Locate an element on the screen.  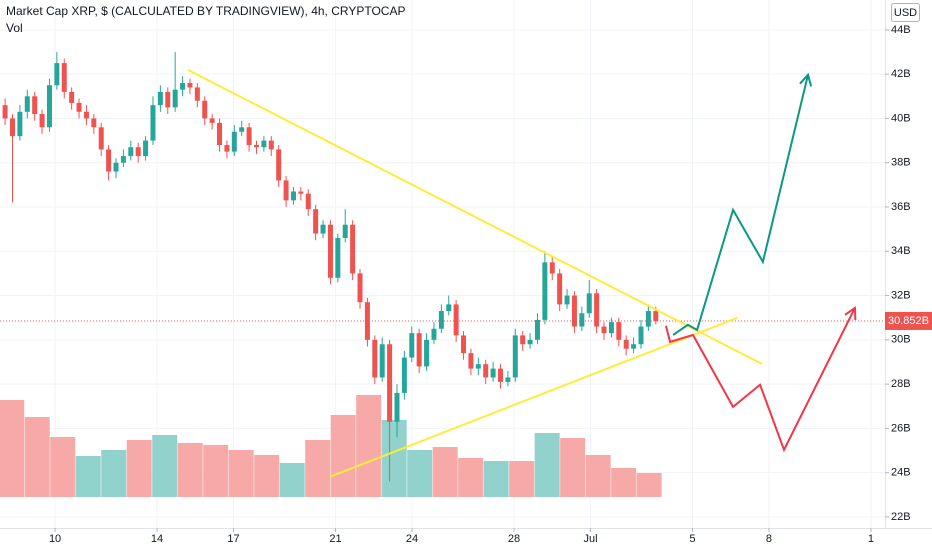
volume-label: Vol is located at coordinates (14, 28).